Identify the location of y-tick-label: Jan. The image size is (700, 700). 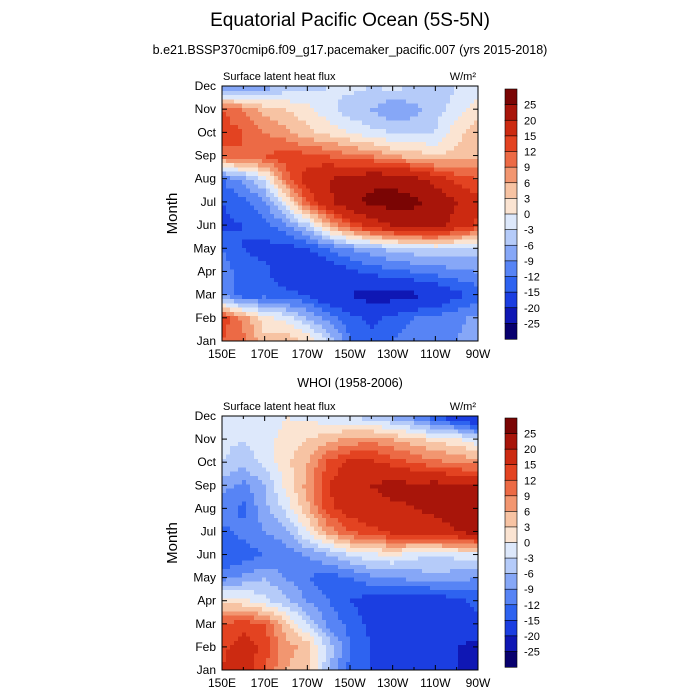
(206, 341).